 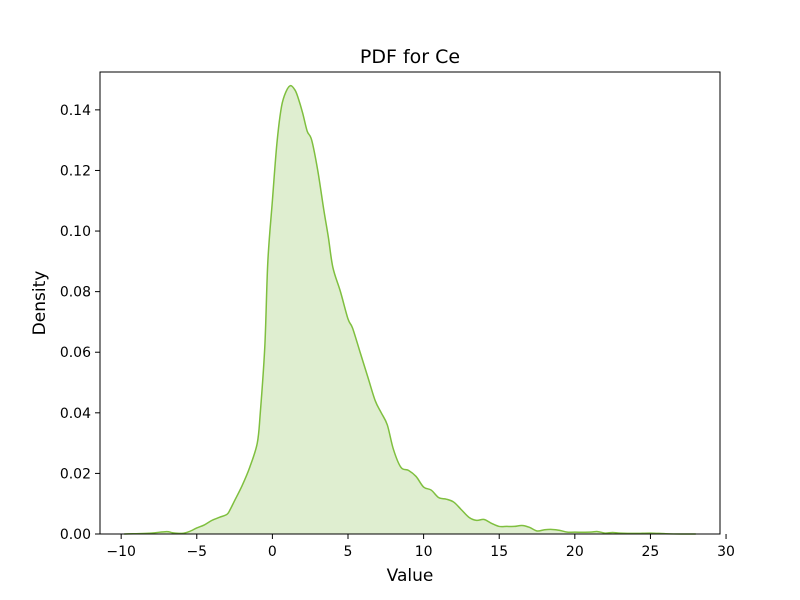 I want to click on y-tick-label: 0.08, so click(x=75, y=293).